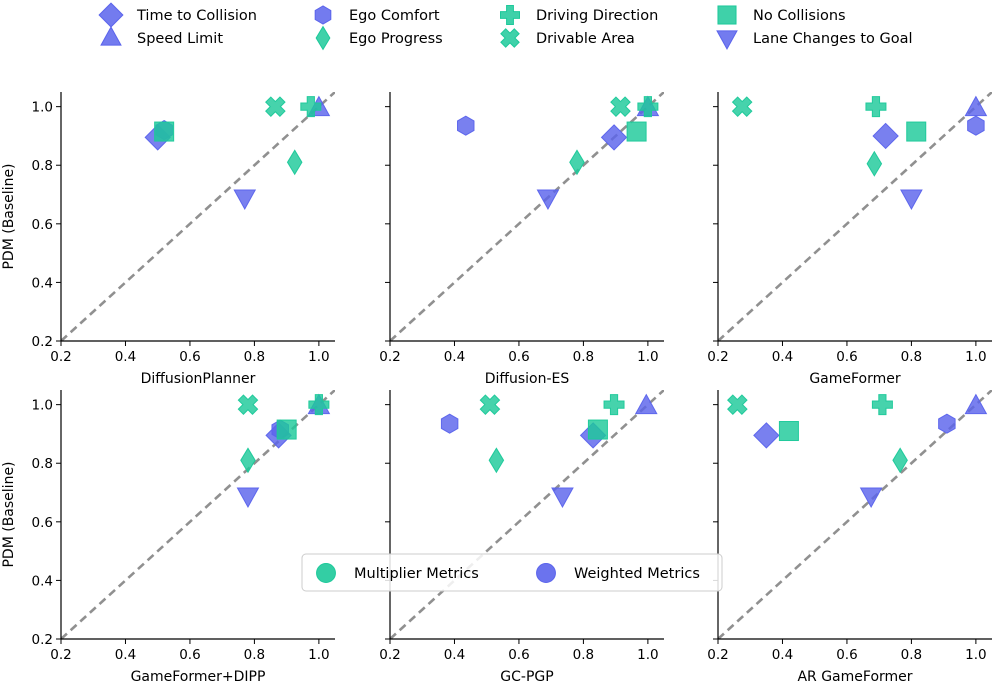 Image resolution: width=997 pixels, height=689 pixels. What do you see at coordinates (111, 15) in the screenshot?
I see `legend-marker-time-to-collision` at bounding box center [111, 15].